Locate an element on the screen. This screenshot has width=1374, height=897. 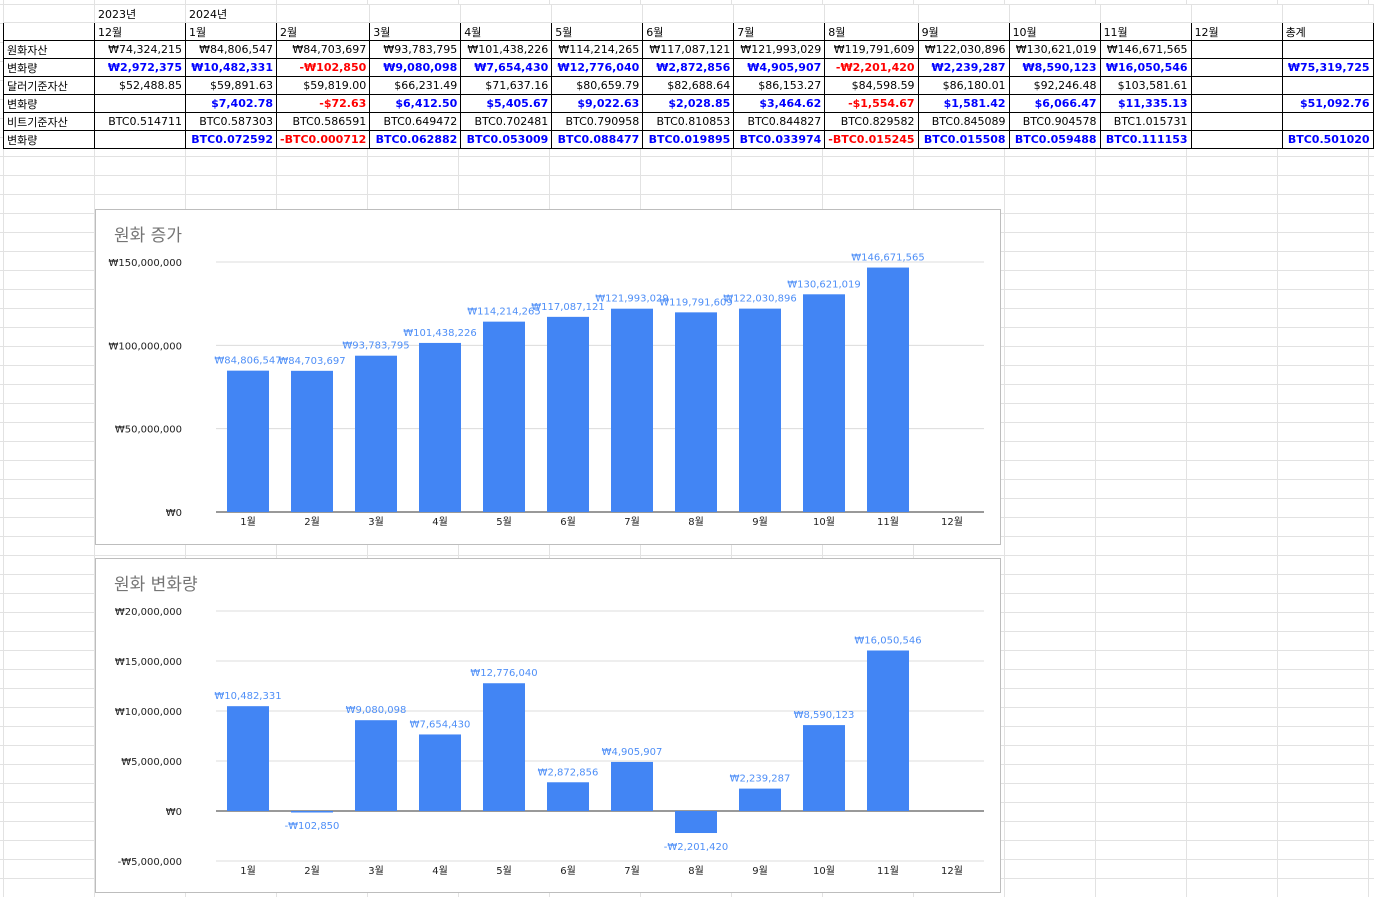
table-cell: ₩75,319,725 is located at coordinates (1327, 67).